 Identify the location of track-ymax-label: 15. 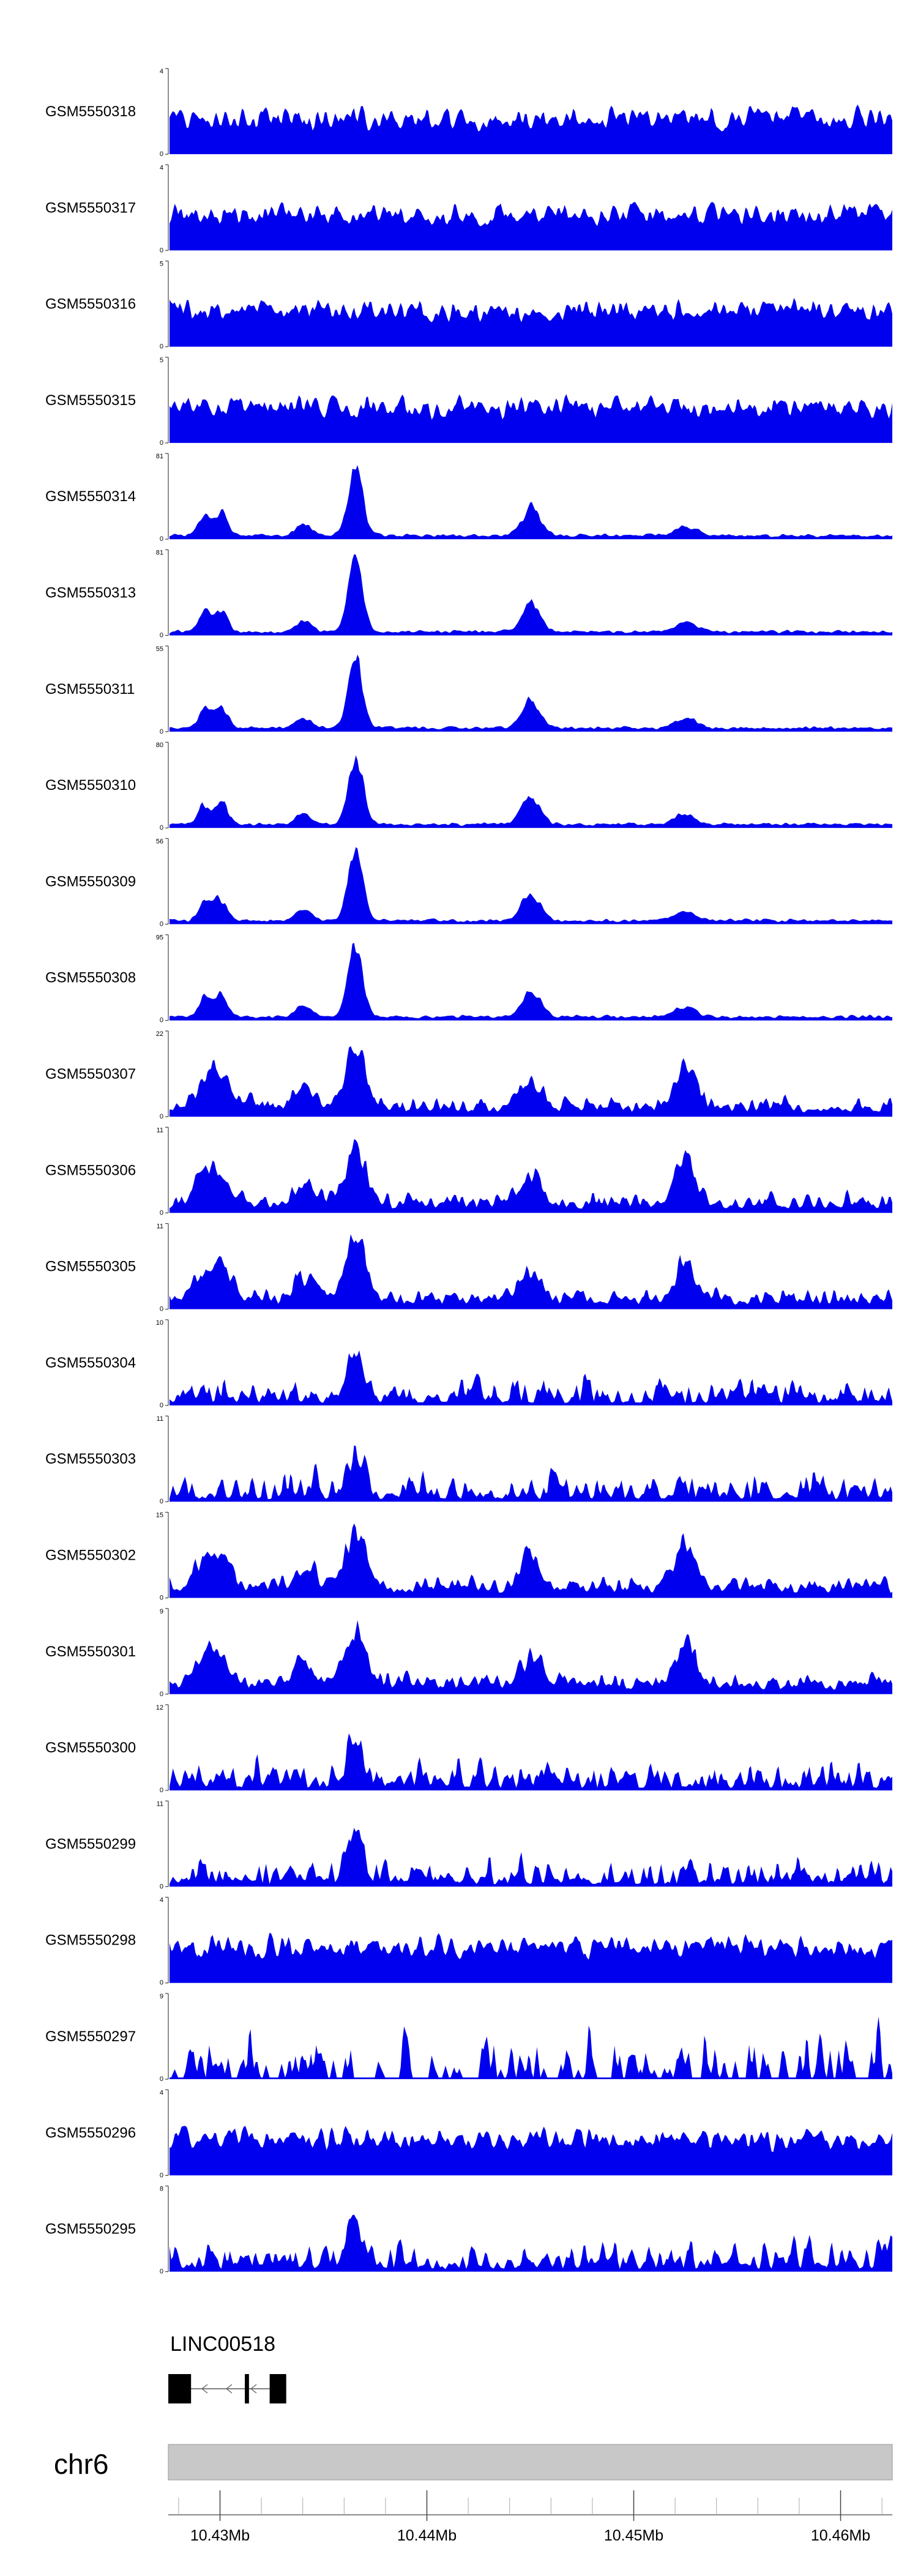
(159, 1516).